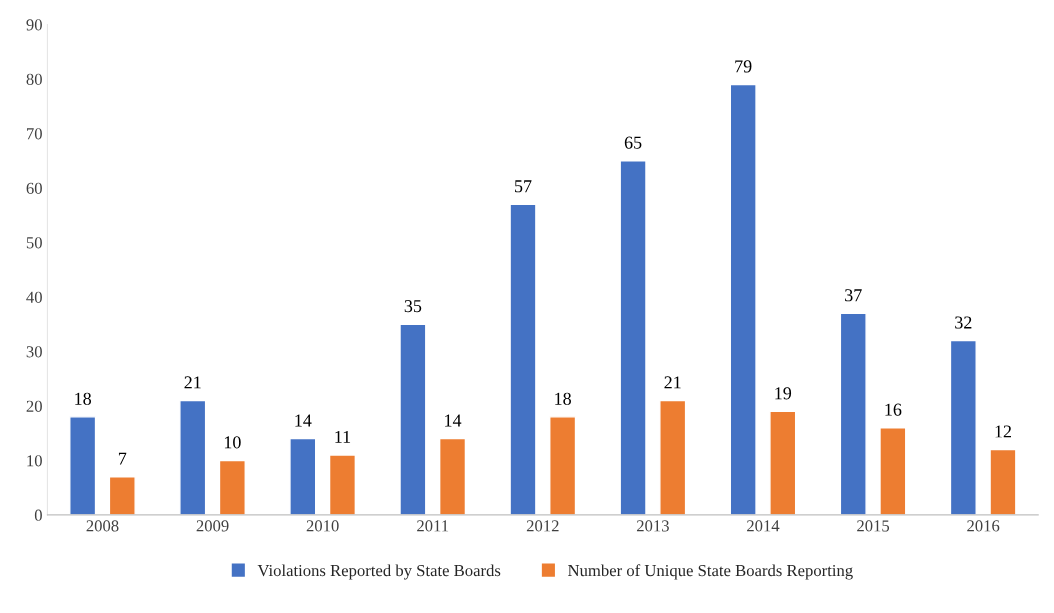 The width and height of the screenshot is (1054, 613). I want to click on data-label: 32, so click(963, 322).